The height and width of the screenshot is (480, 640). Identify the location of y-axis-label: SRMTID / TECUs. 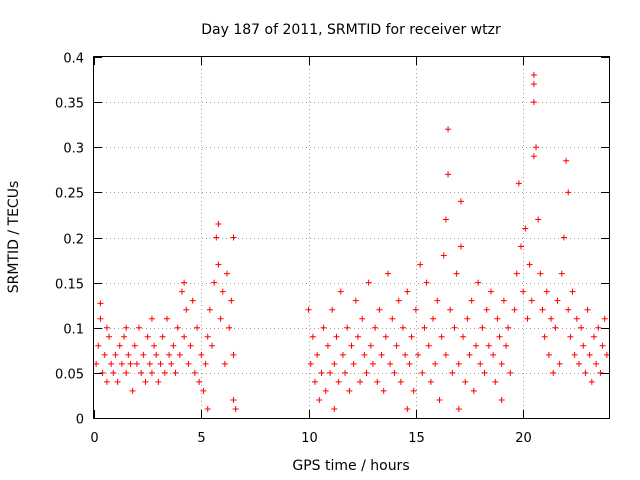
(14, 237).